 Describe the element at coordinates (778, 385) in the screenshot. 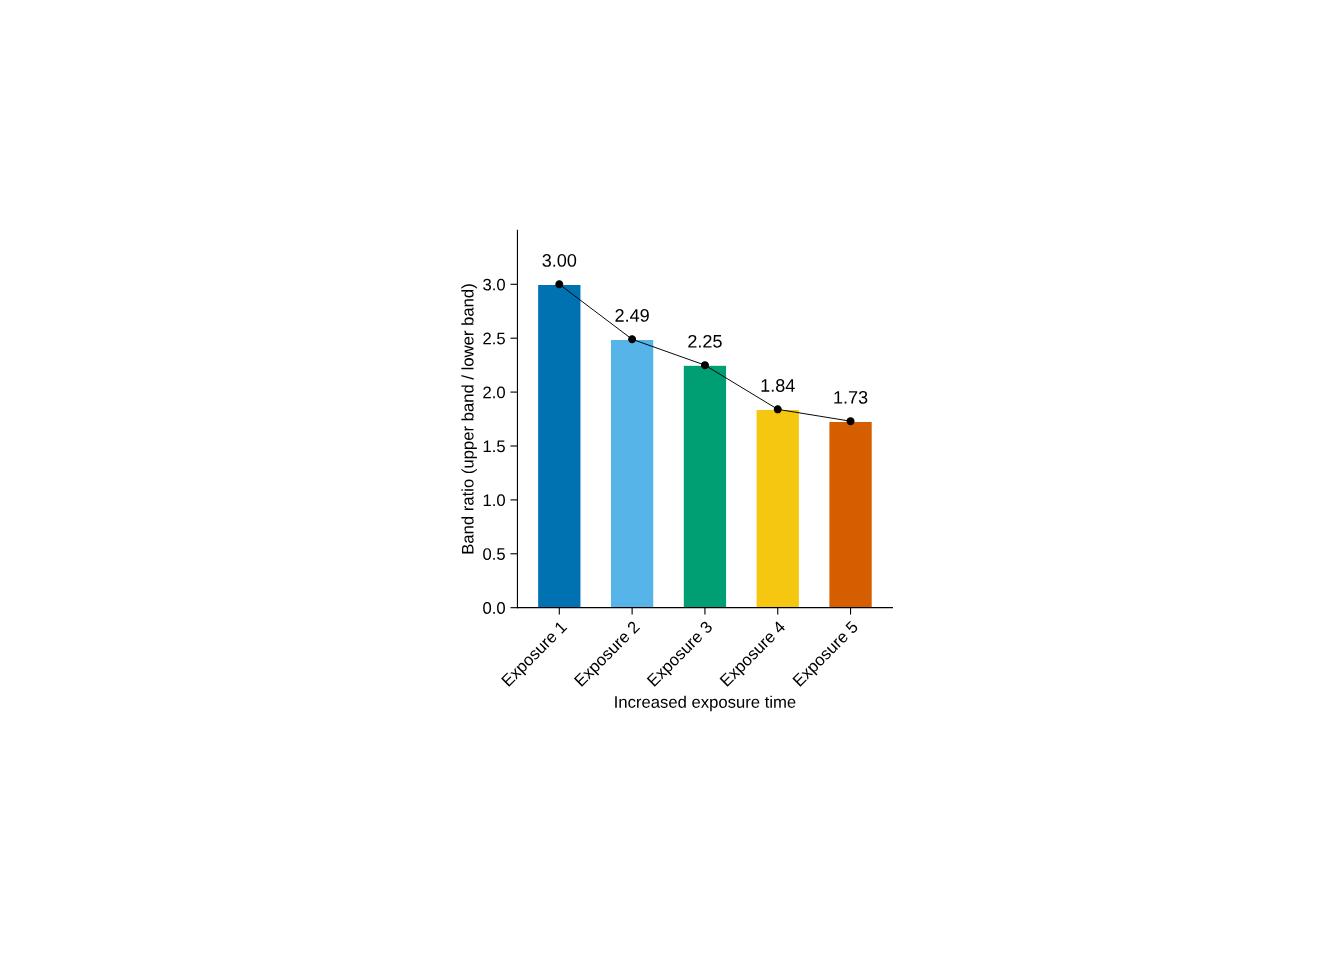

I see `data-label: 1.84` at that location.